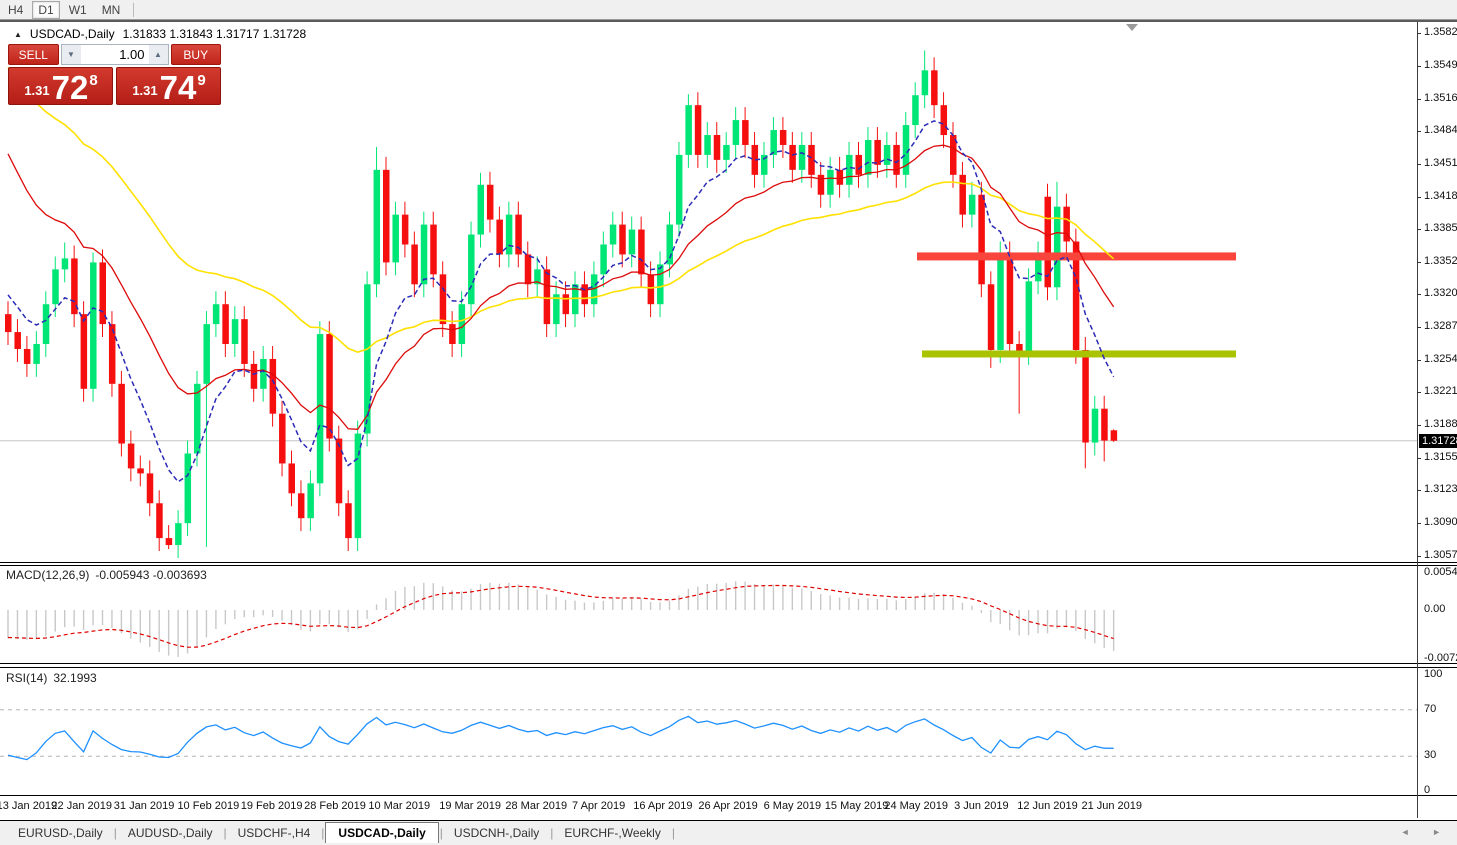 Image resolution: width=1457 pixels, height=845 pixels. I want to click on chart-tab-usdcad-daily: USDCAD-,Daily, so click(382, 832).